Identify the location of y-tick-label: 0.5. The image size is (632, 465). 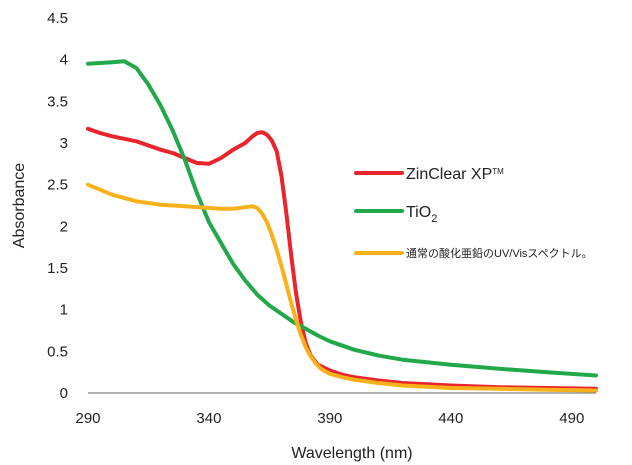
(57, 351).